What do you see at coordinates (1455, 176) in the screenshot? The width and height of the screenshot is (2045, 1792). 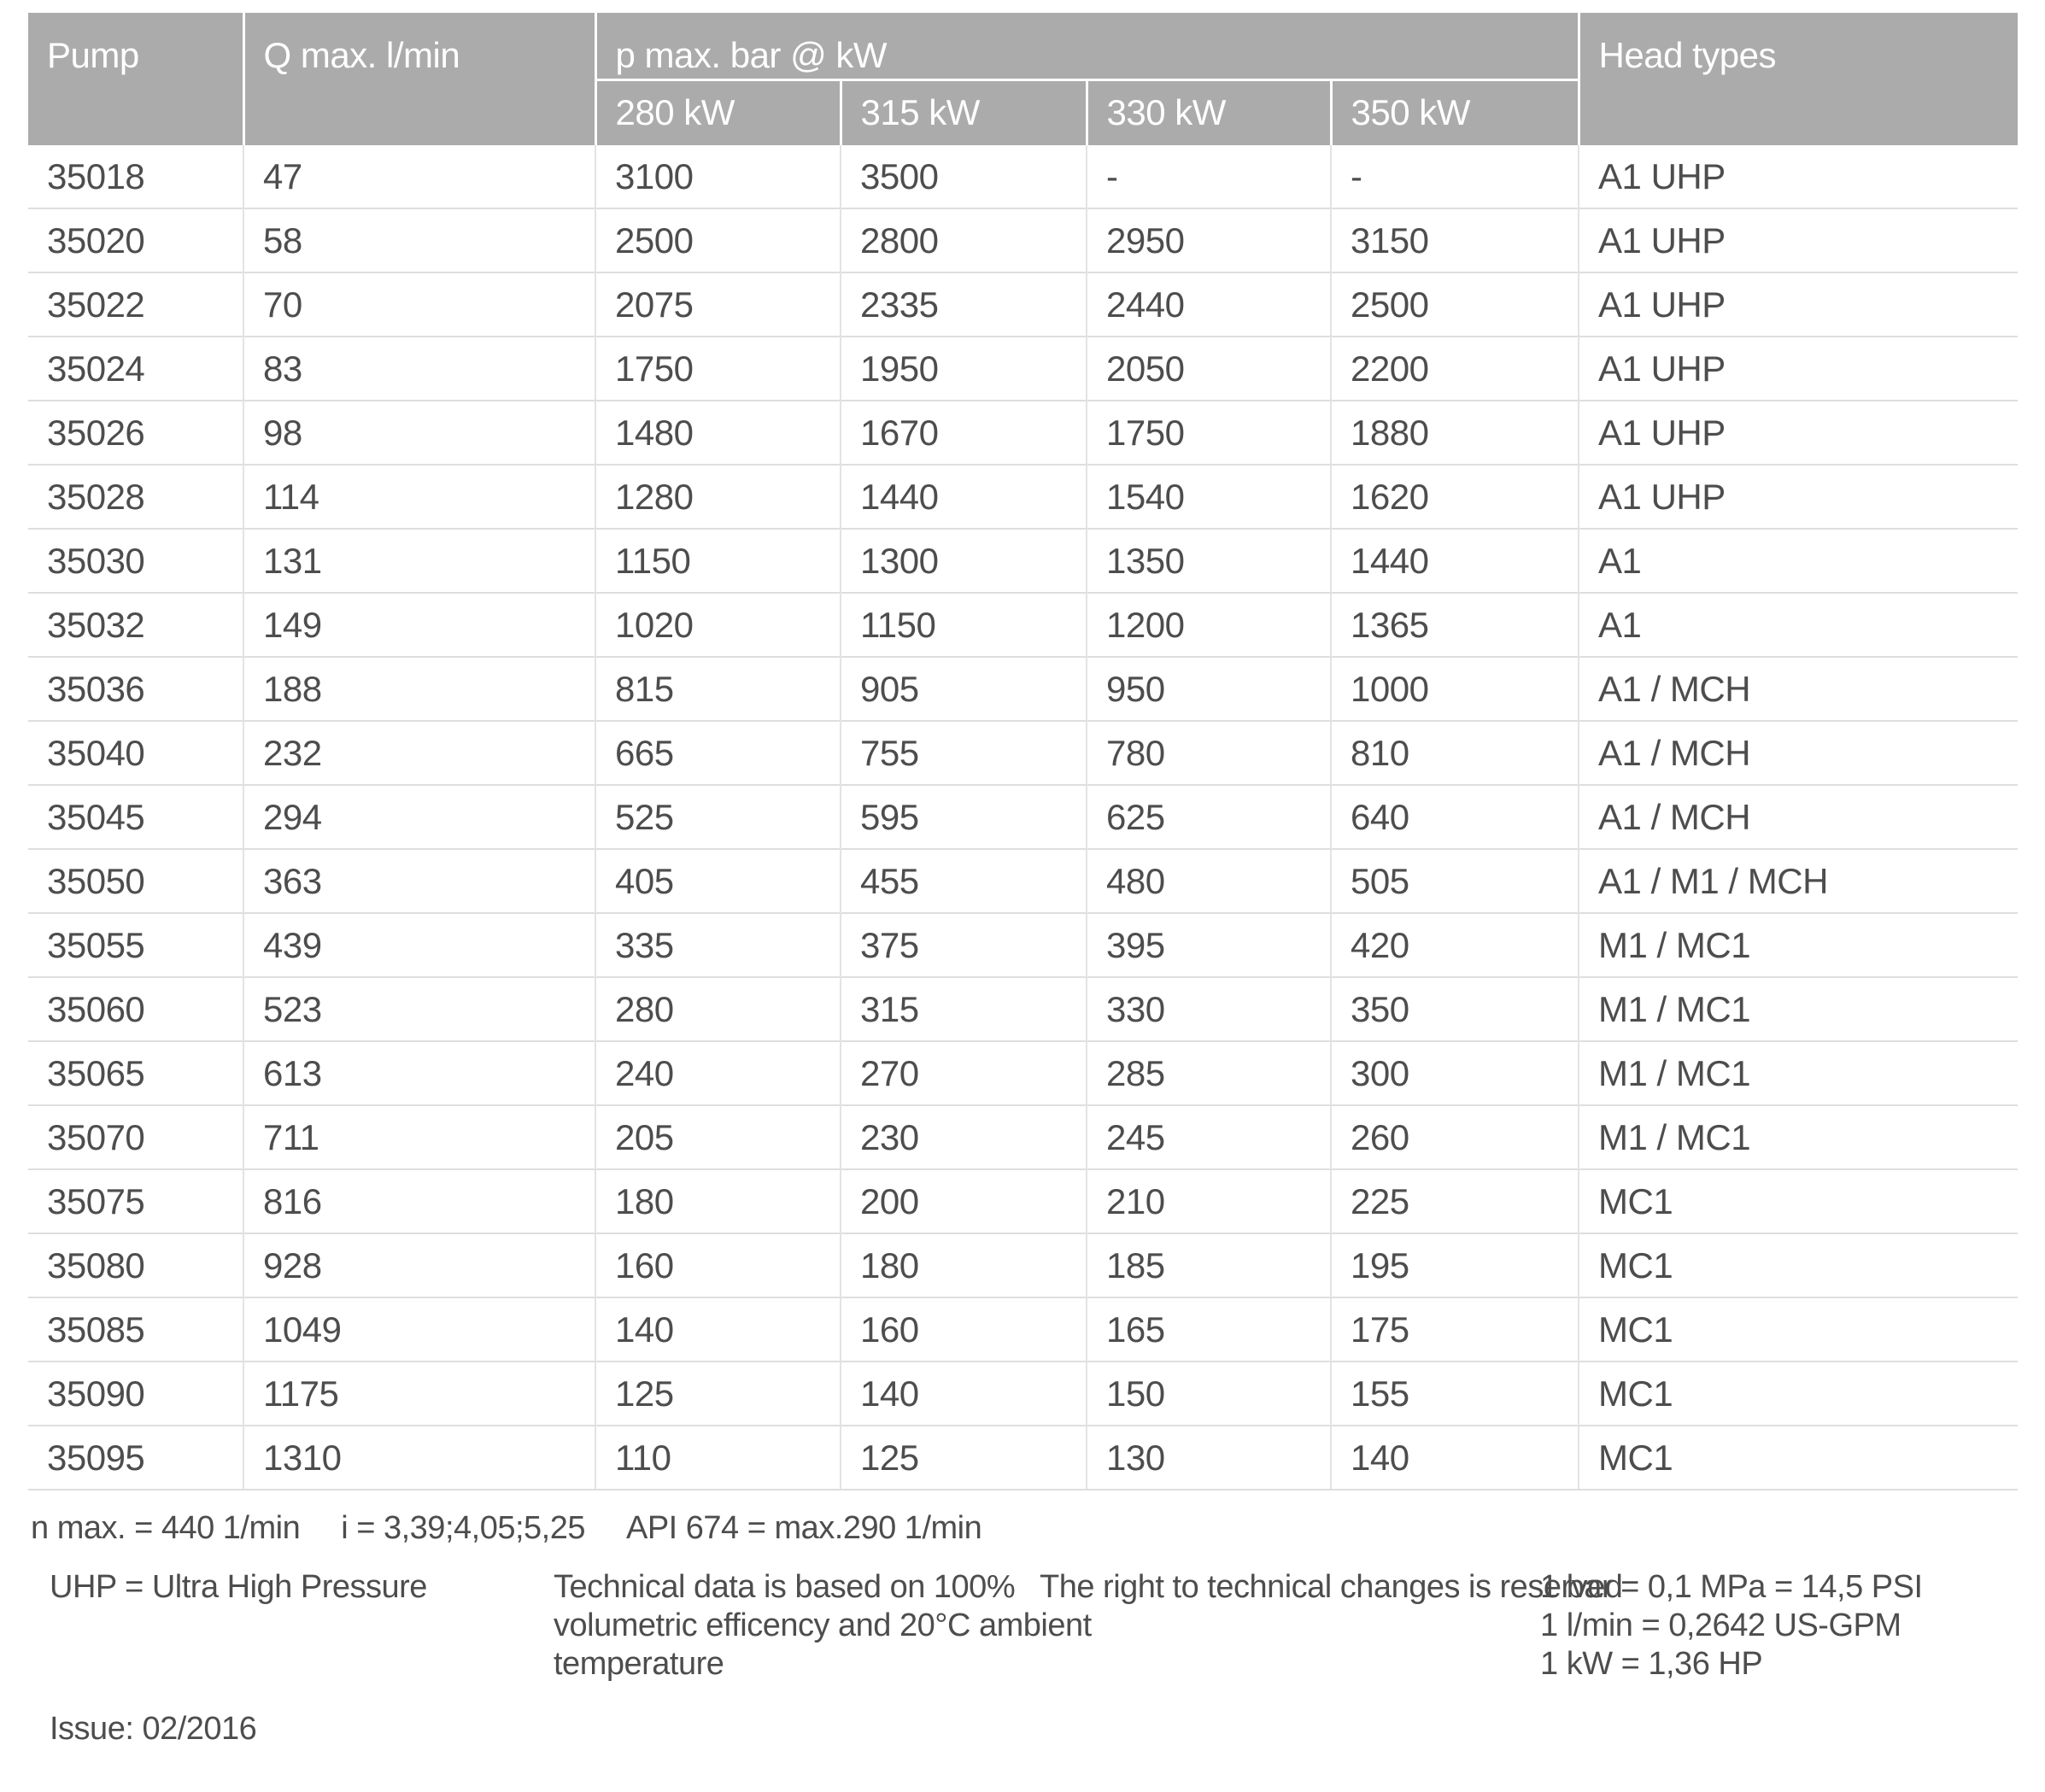 I see `p350-cell: -` at bounding box center [1455, 176].